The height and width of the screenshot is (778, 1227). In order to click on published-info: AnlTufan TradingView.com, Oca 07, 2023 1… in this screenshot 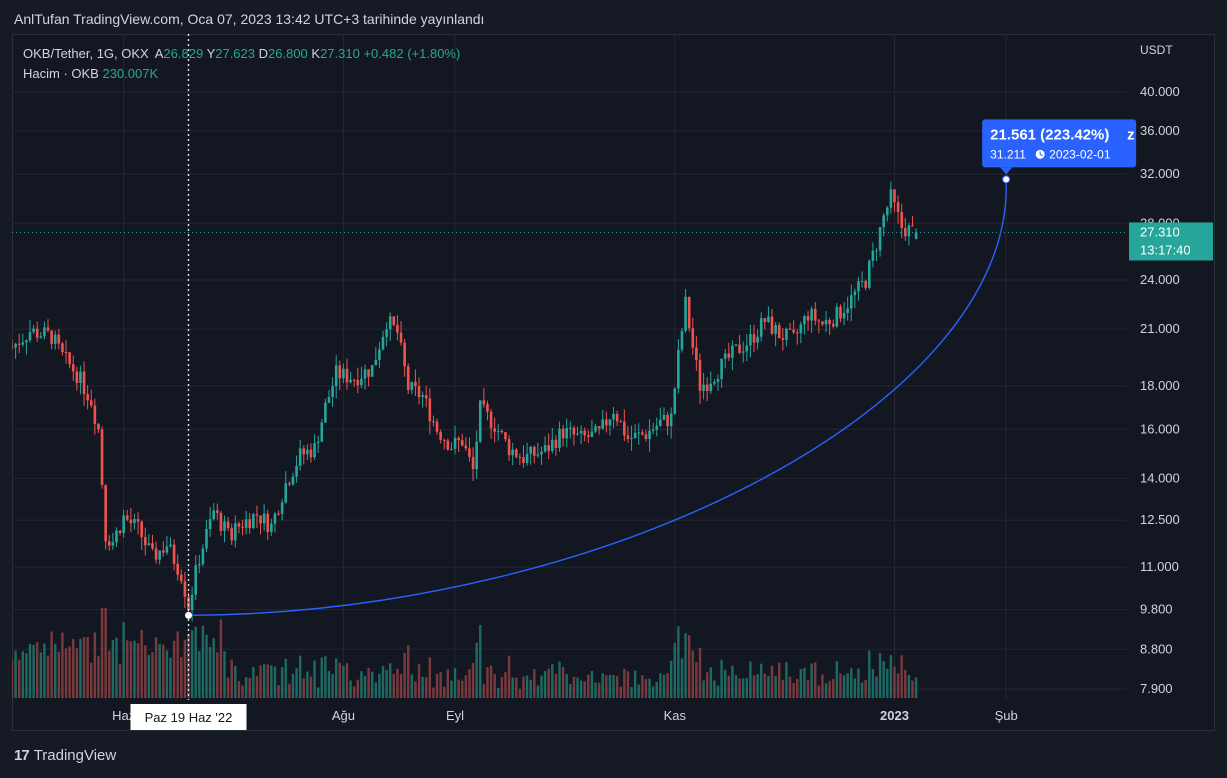, I will do `click(249, 19)`.